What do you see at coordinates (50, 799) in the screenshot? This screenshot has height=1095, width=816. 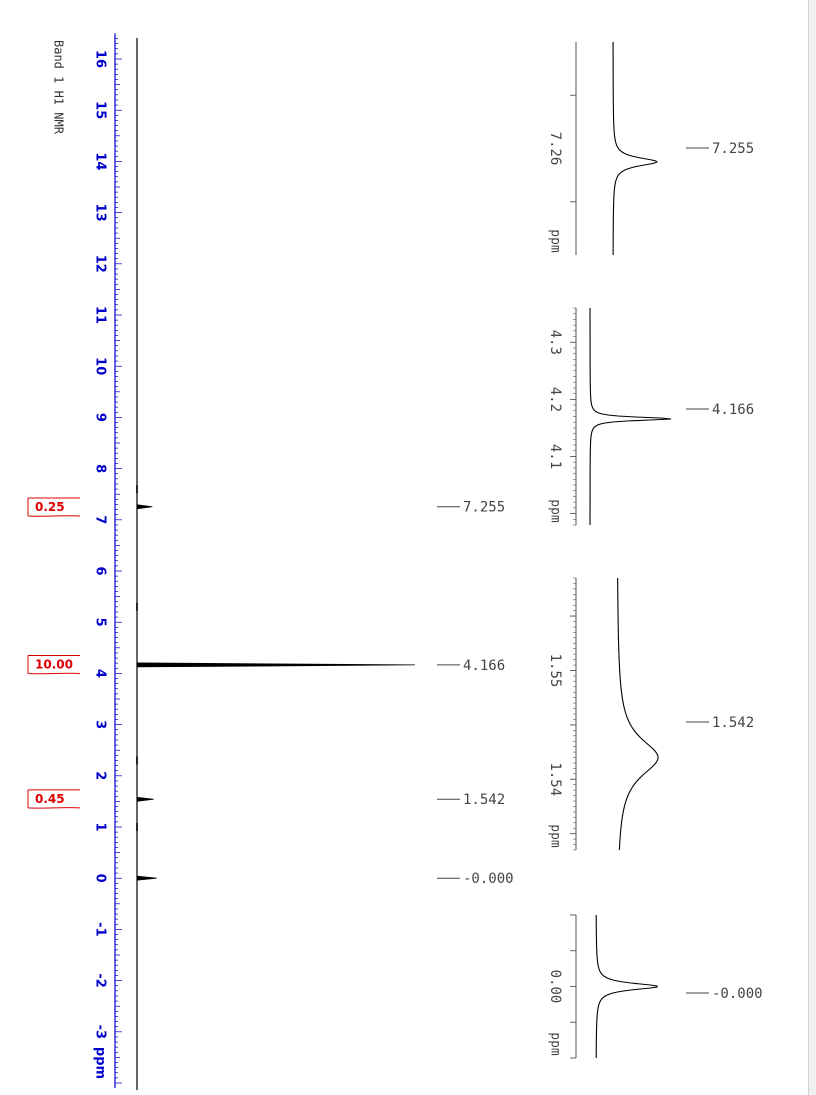 I see `integral-value: 0.45` at bounding box center [50, 799].